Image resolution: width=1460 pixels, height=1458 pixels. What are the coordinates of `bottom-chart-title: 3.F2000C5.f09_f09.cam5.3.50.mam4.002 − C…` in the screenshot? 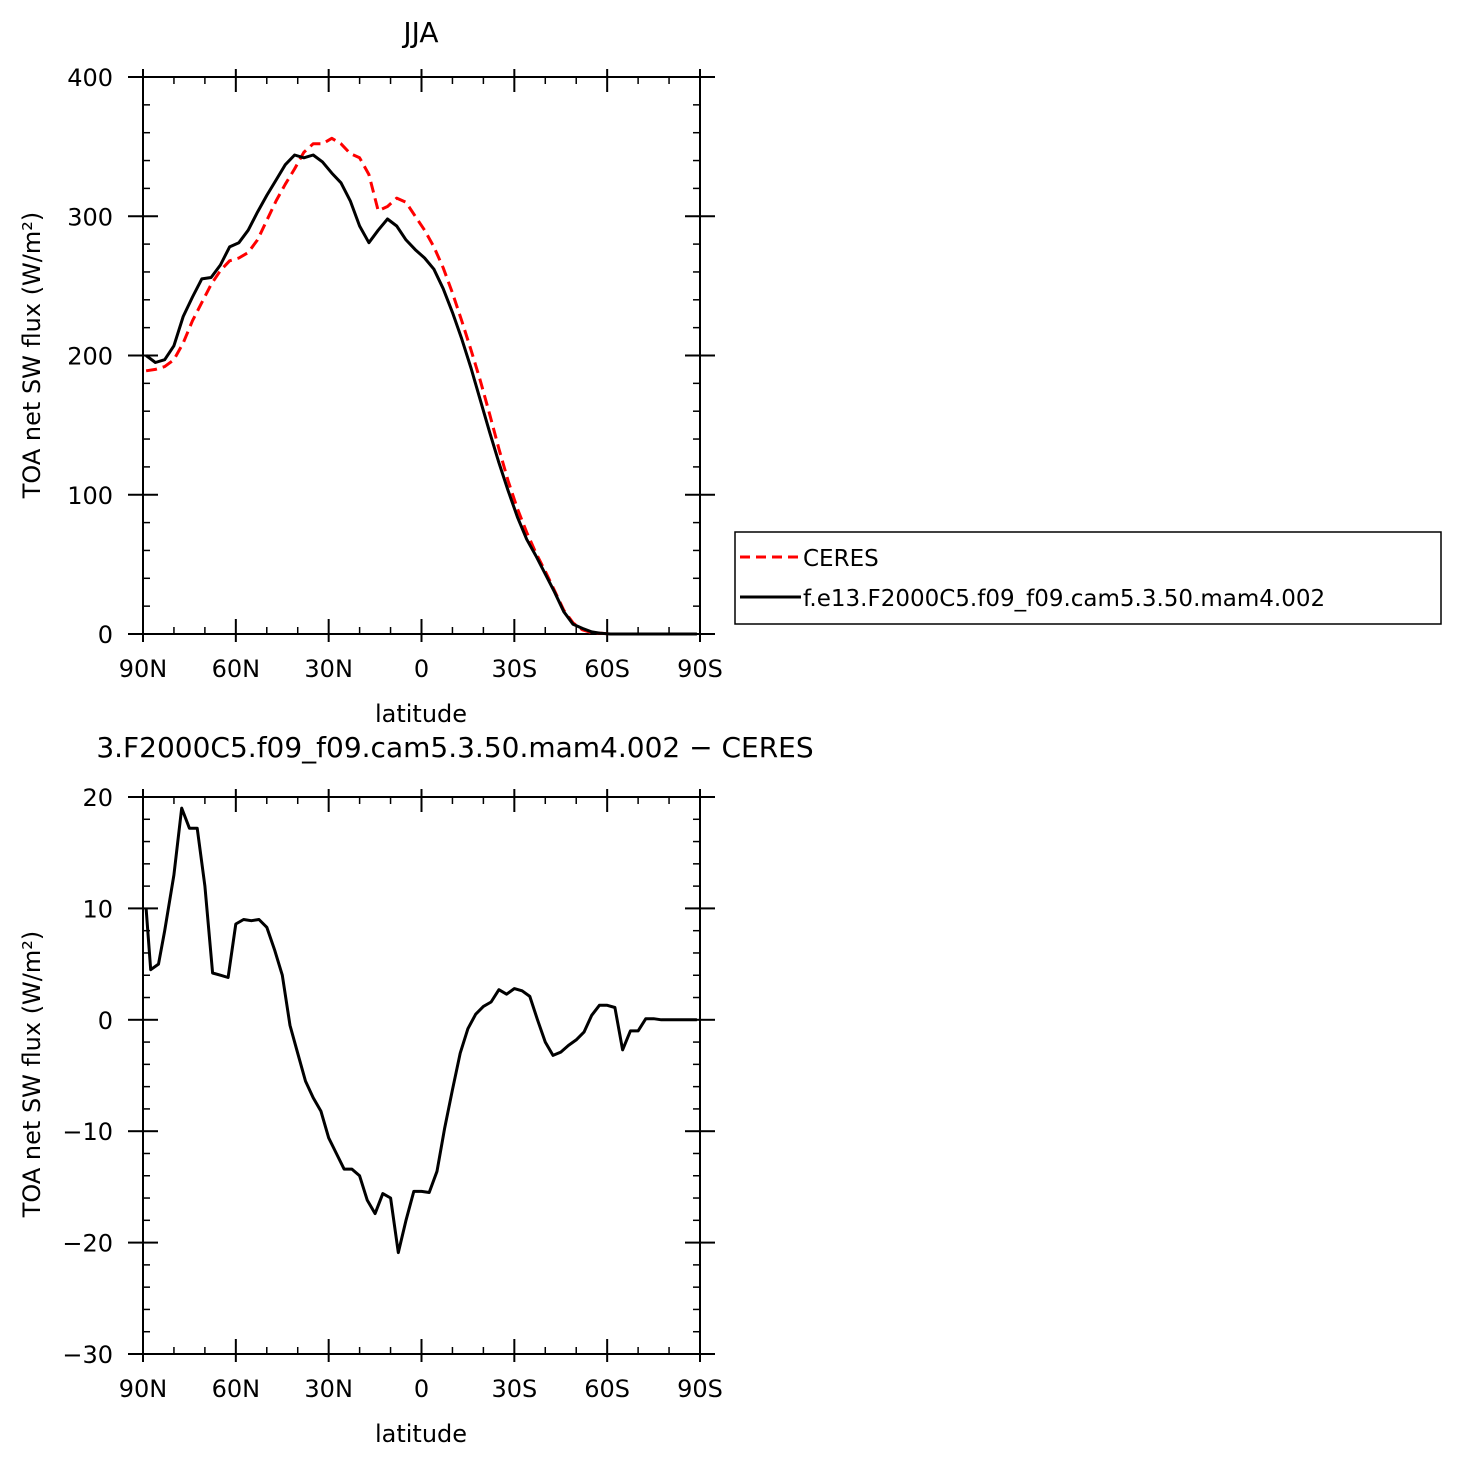 It's located at (454, 747).